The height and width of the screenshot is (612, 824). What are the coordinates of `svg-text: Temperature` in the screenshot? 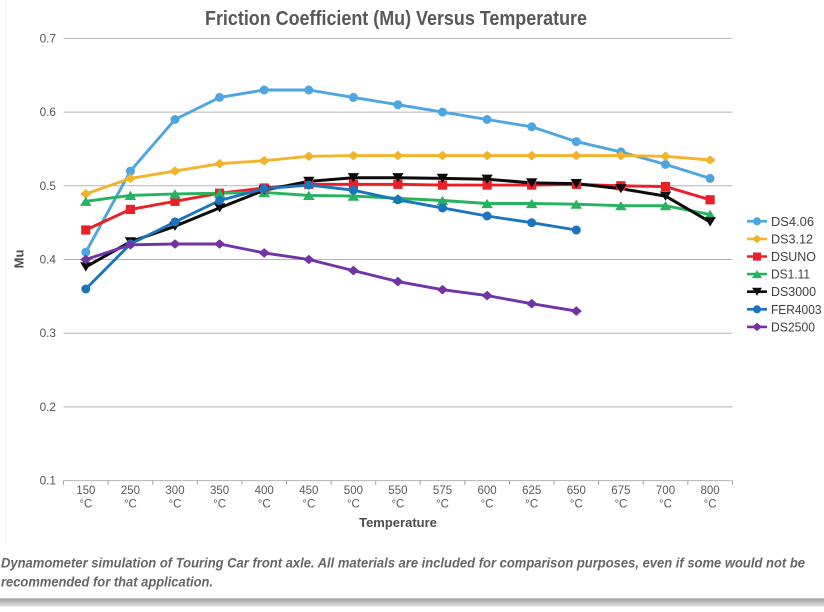 It's located at (398, 522).